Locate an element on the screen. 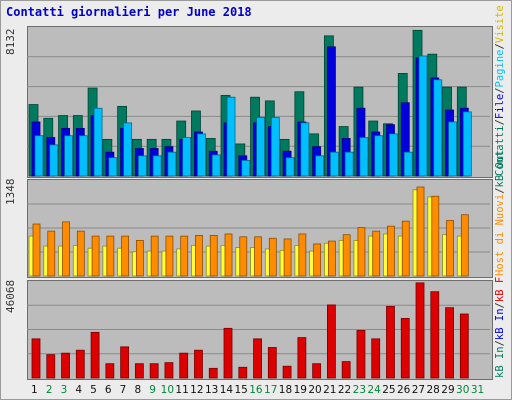 This screenshot has height=400, width=512. day-label: 23 is located at coordinates (359, 390).